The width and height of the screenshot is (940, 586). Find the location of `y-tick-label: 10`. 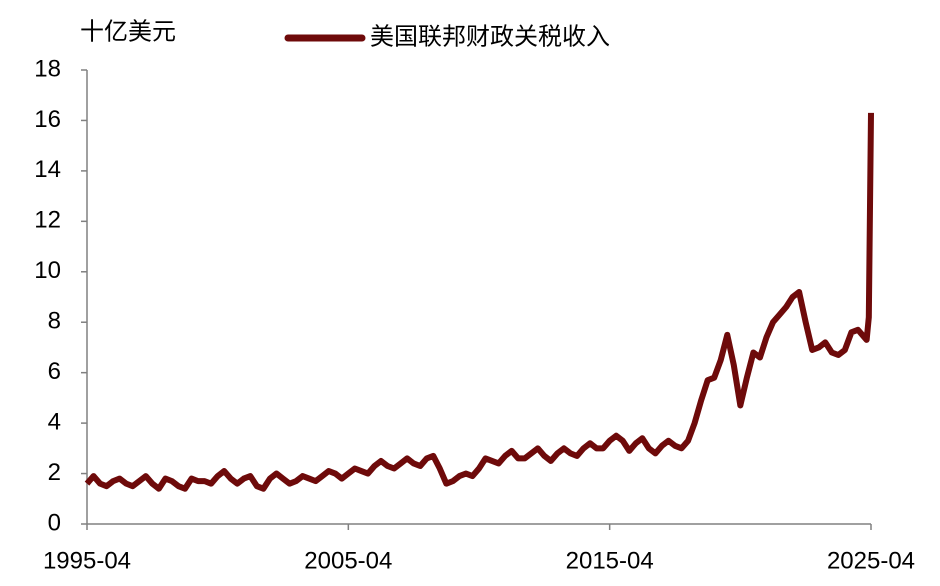

y-tick-label: 10 is located at coordinates (47, 270).